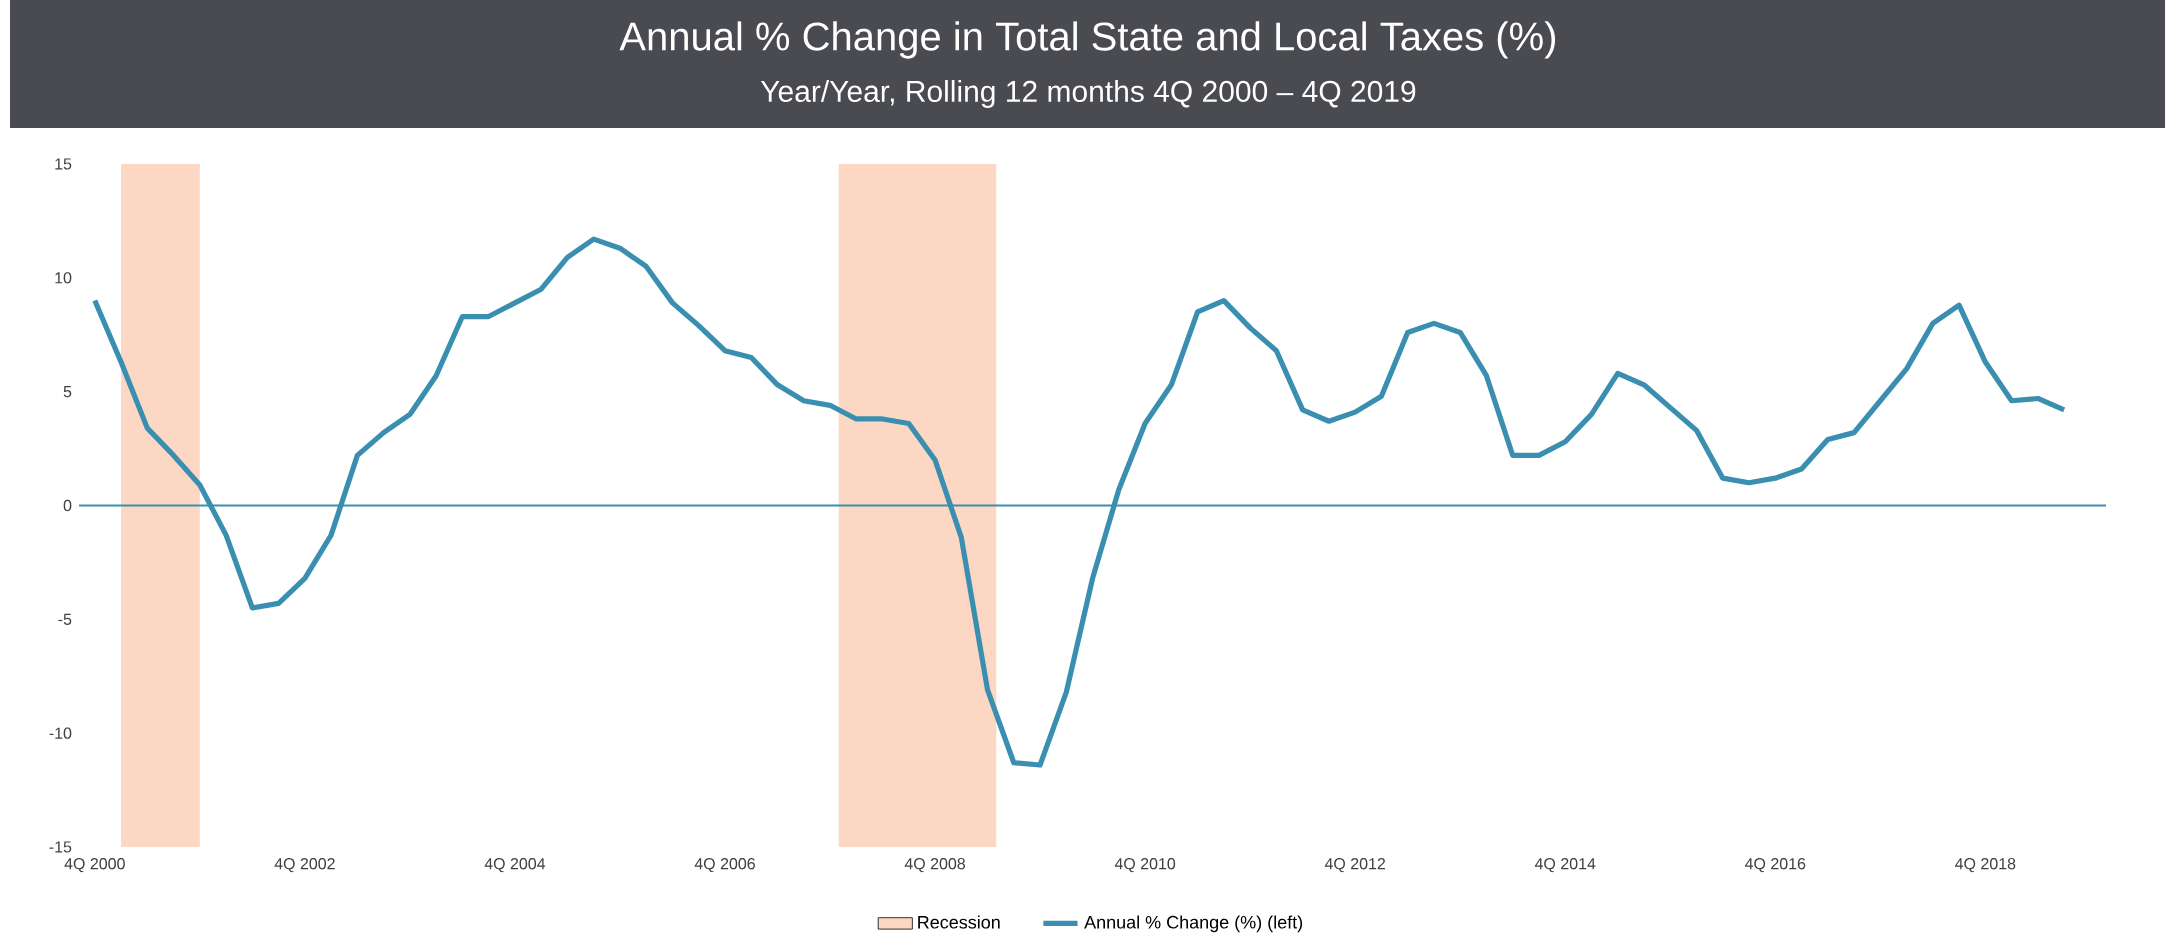  I want to click on legend-label: Annual % Change (%) (left), so click(1193, 924).